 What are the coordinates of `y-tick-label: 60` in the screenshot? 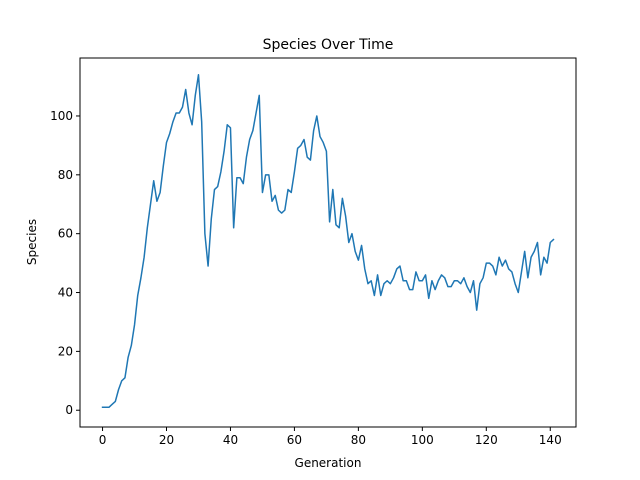 It's located at (65, 234).